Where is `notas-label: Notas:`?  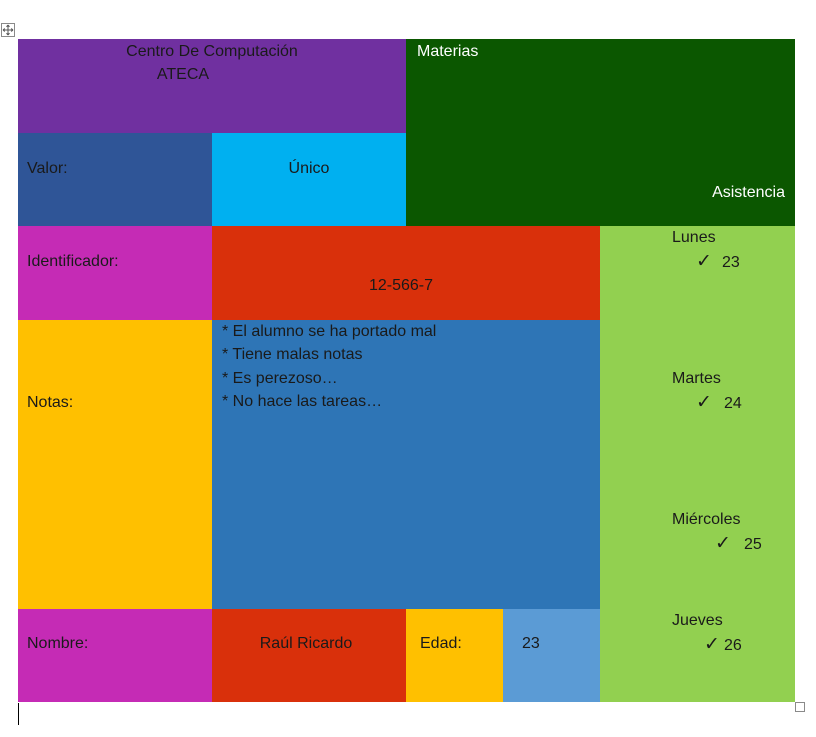
notas-label: Notas: is located at coordinates (50, 402).